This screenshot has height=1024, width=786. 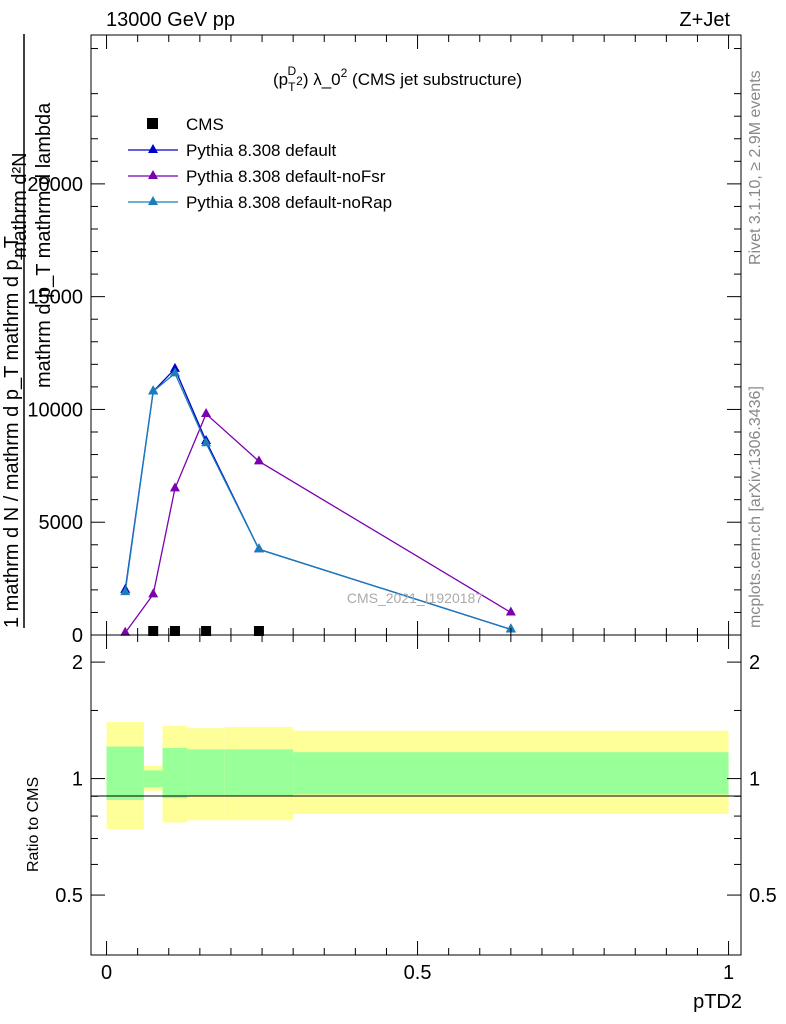 I want to click on main-y-tick-label: 15000, so click(x=55, y=298).